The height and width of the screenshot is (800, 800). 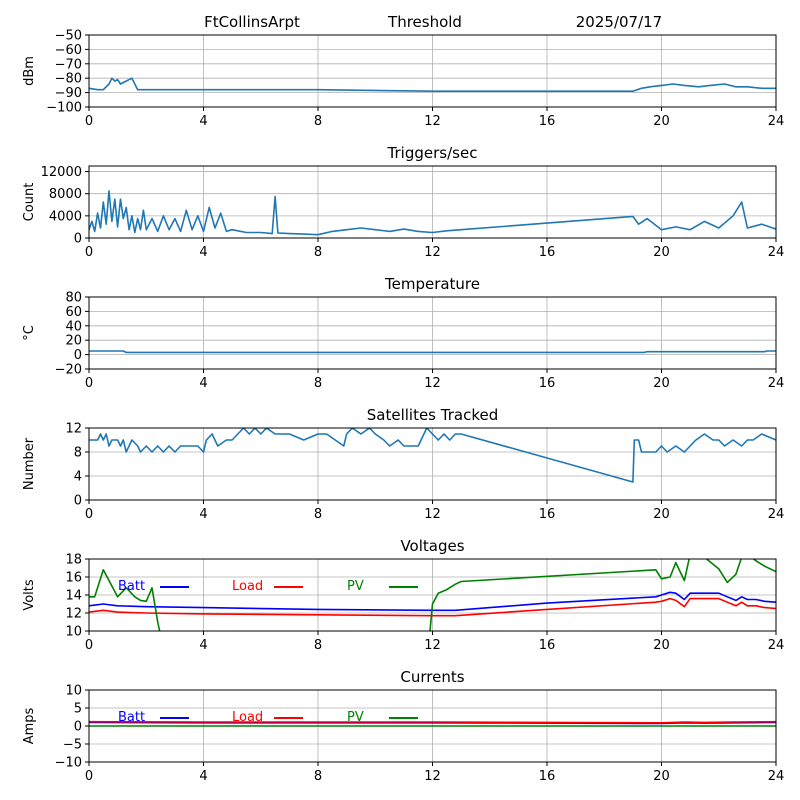 What do you see at coordinates (68, 79) in the screenshot?
I see `y-tick-label: −80` at bounding box center [68, 79].